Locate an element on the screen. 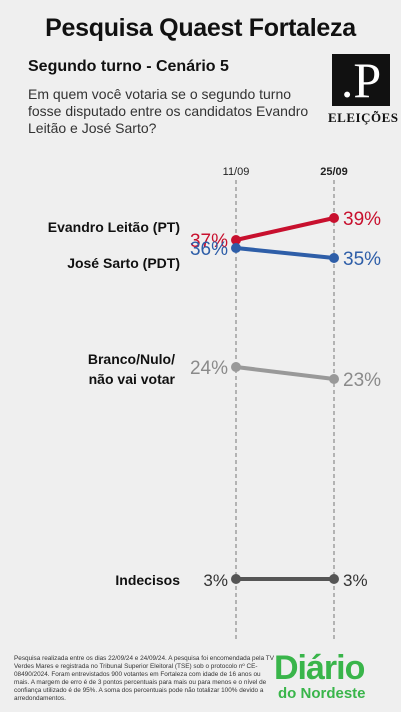  data-label: 35% is located at coordinates (362, 259).